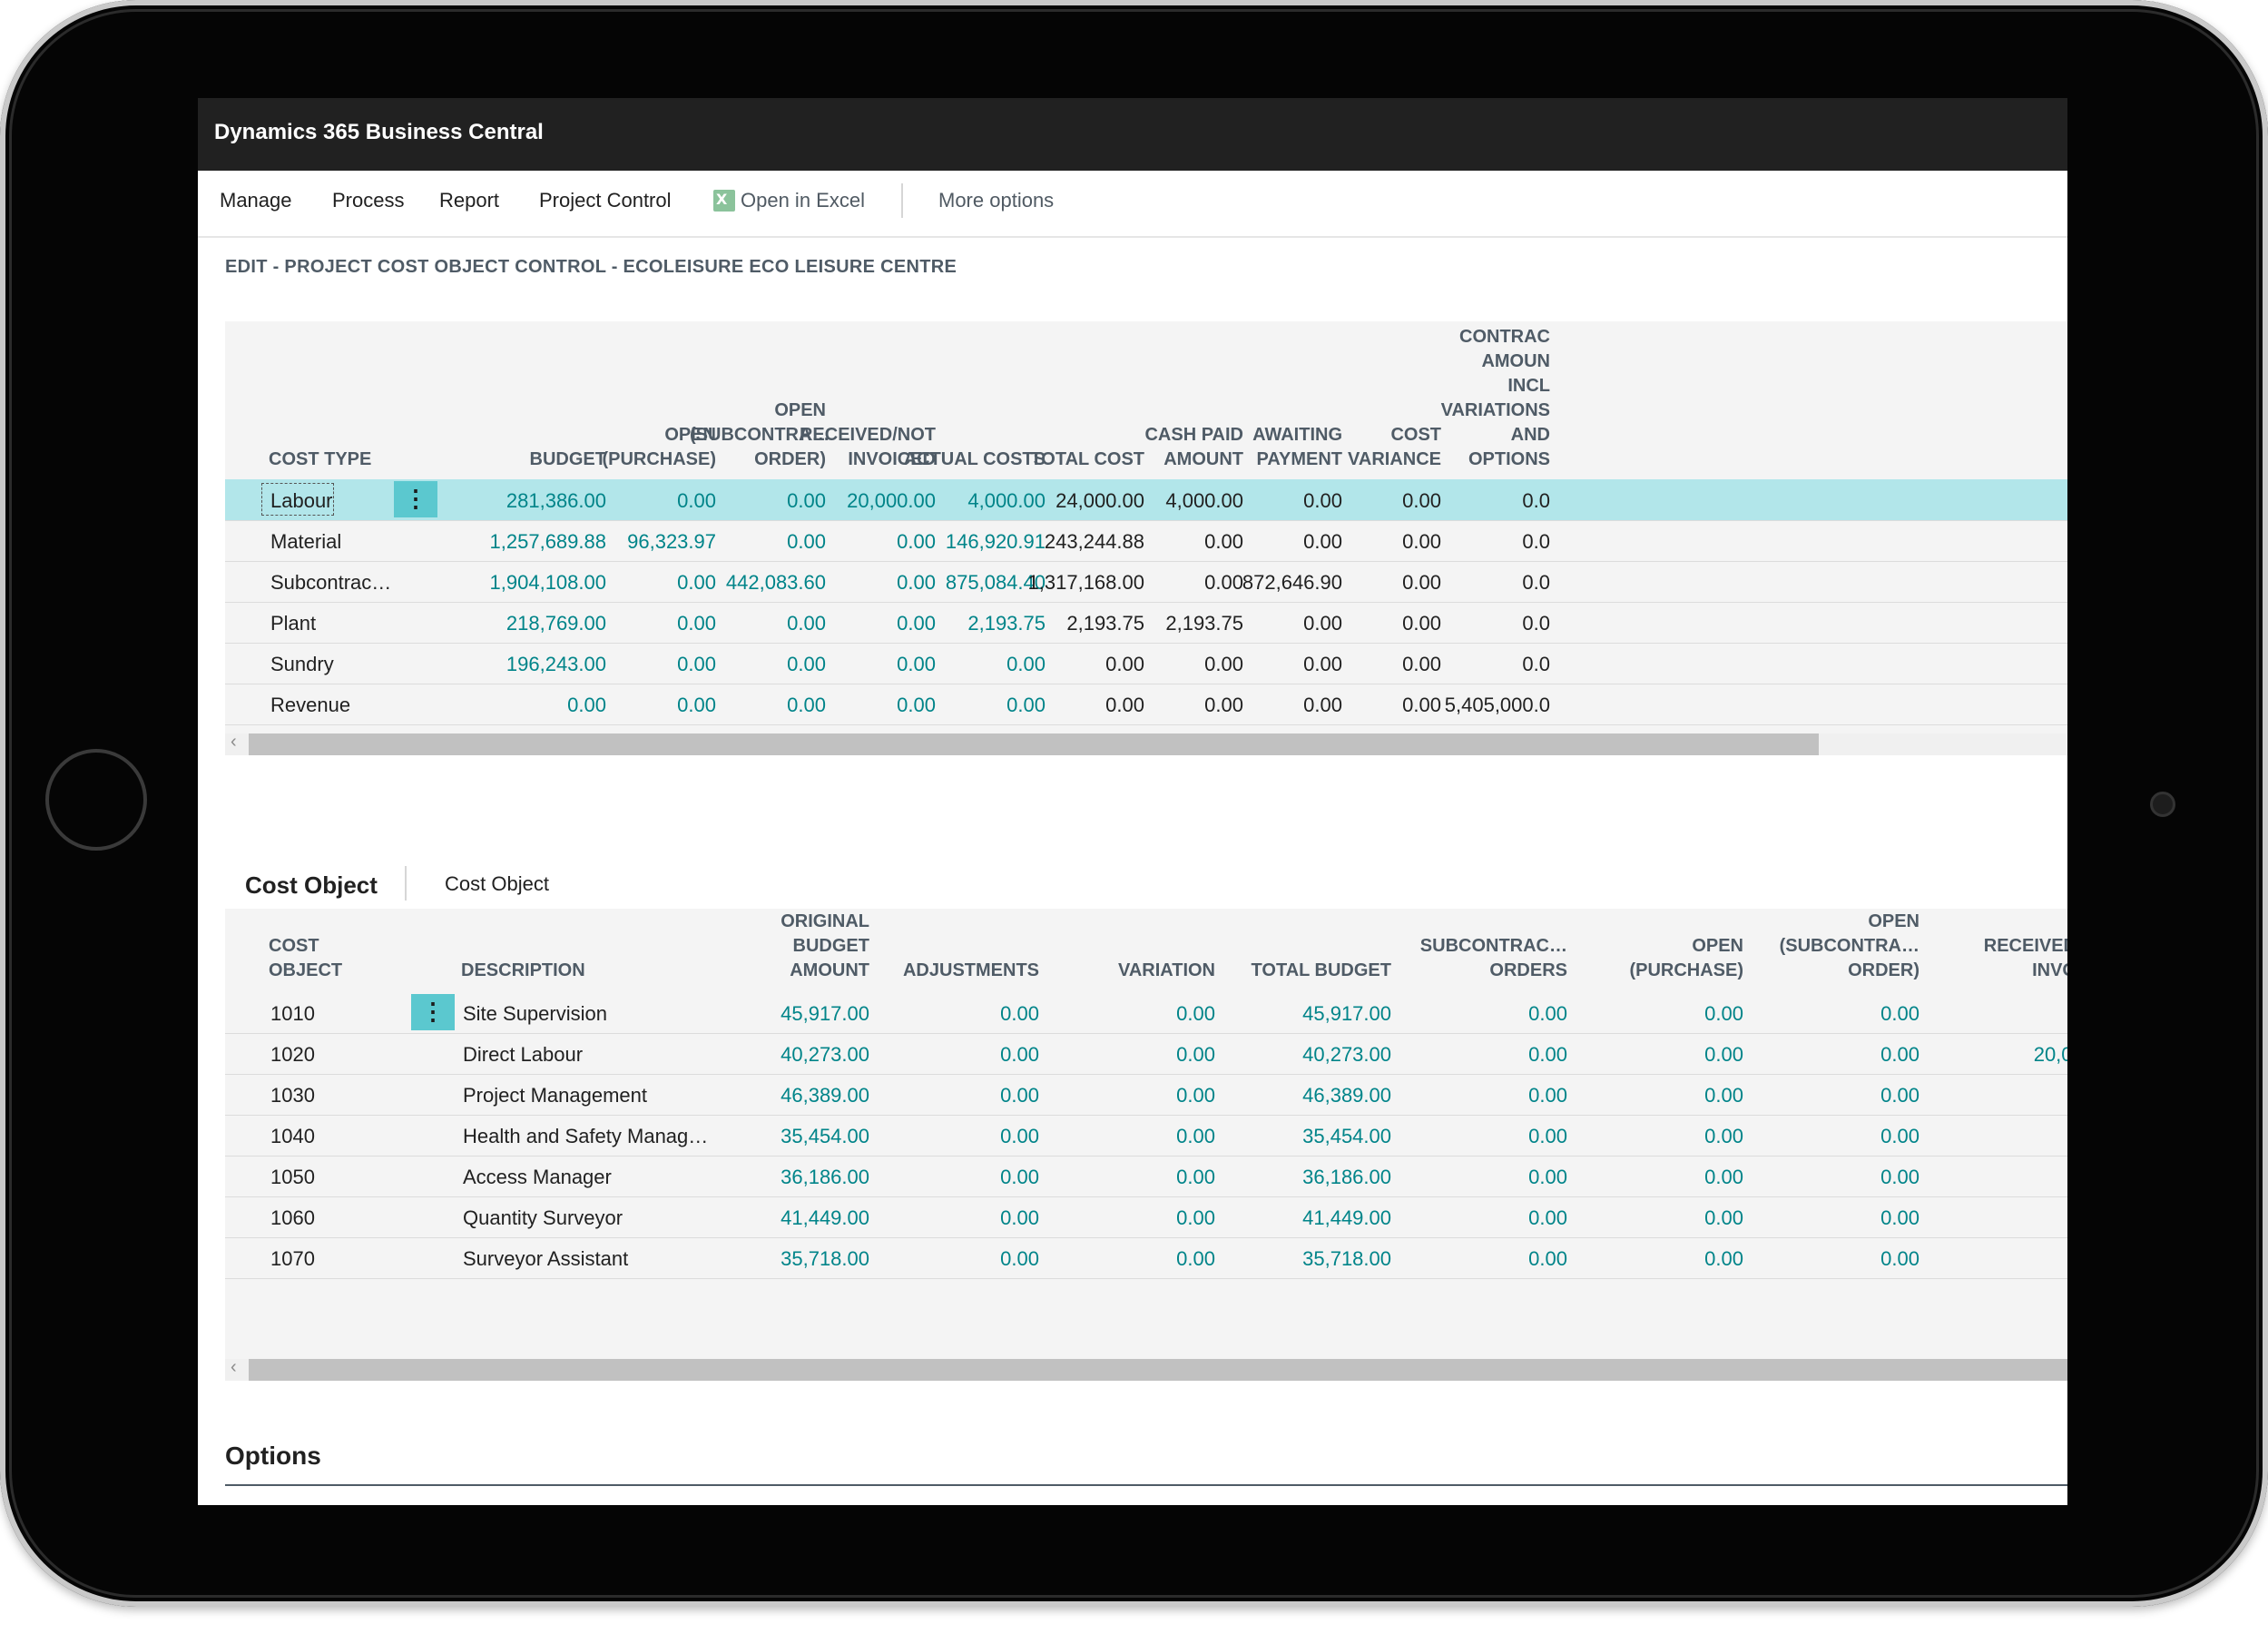 The image size is (2268, 1634). What do you see at coordinates (556, 623) in the screenshot?
I see `cost-type-value: 218,769.00` at bounding box center [556, 623].